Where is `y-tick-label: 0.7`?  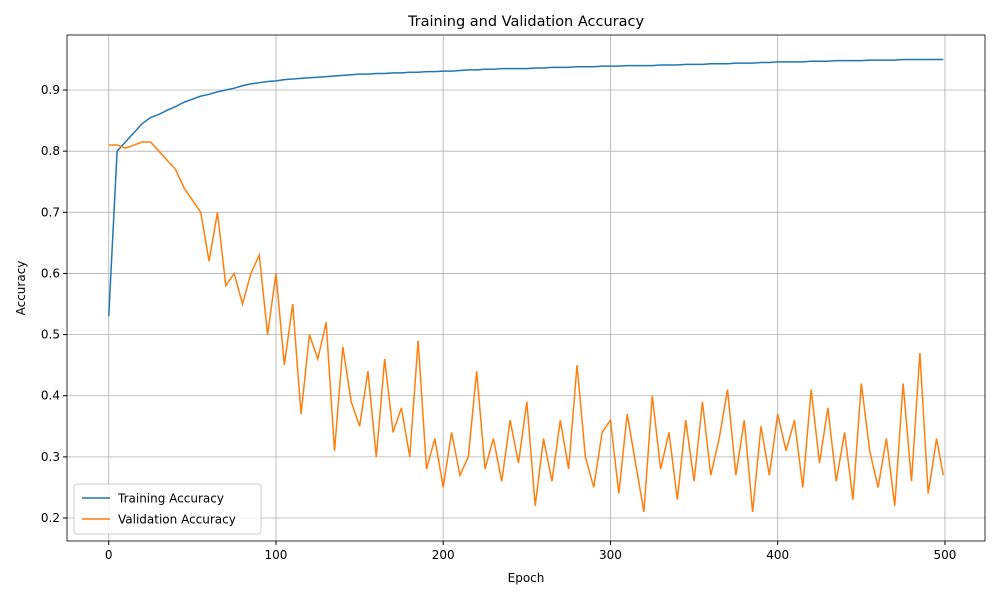
y-tick-label: 0.7 is located at coordinates (50, 212).